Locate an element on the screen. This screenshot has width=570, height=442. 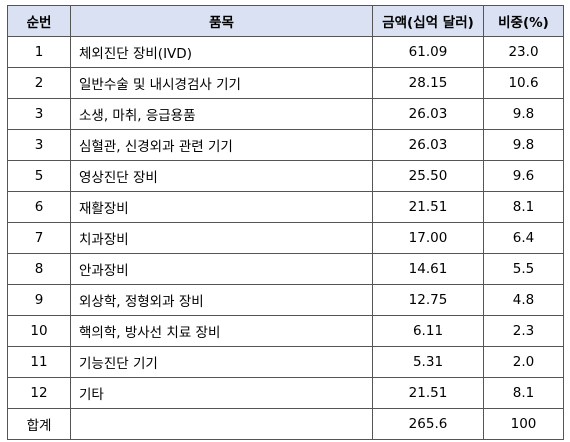
row-share: 4.8 is located at coordinates (523, 300).